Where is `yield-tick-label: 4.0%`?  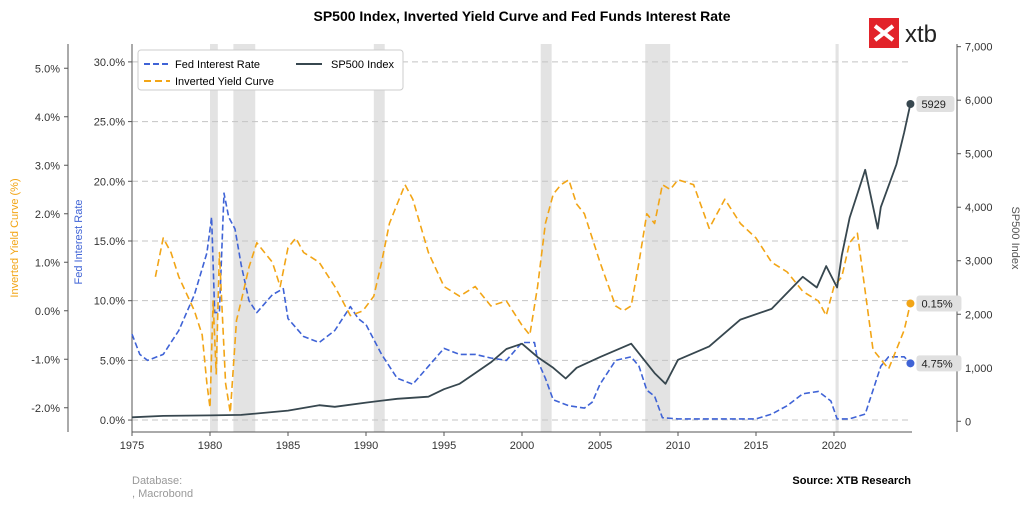 yield-tick-label: 4.0% is located at coordinates (47, 118).